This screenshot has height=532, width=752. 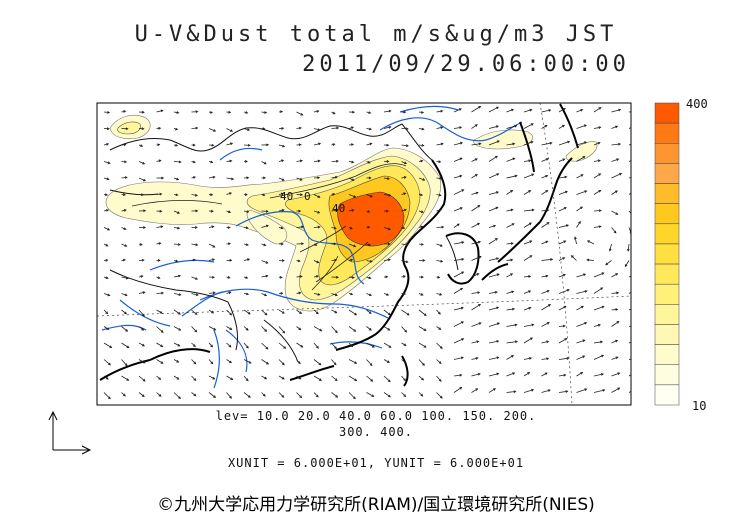 What do you see at coordinates (241, 154) in the screenshot?
I see `river-west` at bounding box center [241, 154].